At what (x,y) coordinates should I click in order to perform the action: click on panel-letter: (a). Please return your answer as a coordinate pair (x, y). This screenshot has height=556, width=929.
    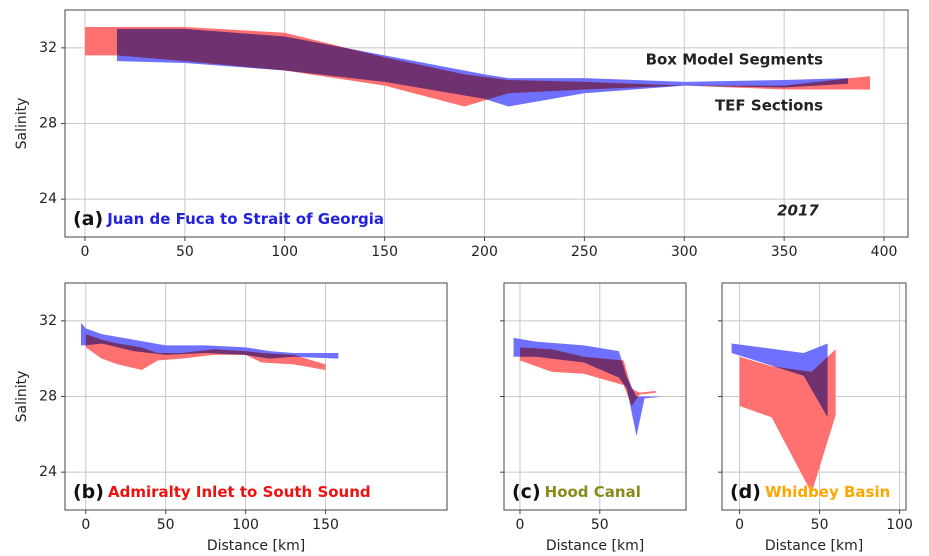
    Looking at the image, I should click on (88, 219).